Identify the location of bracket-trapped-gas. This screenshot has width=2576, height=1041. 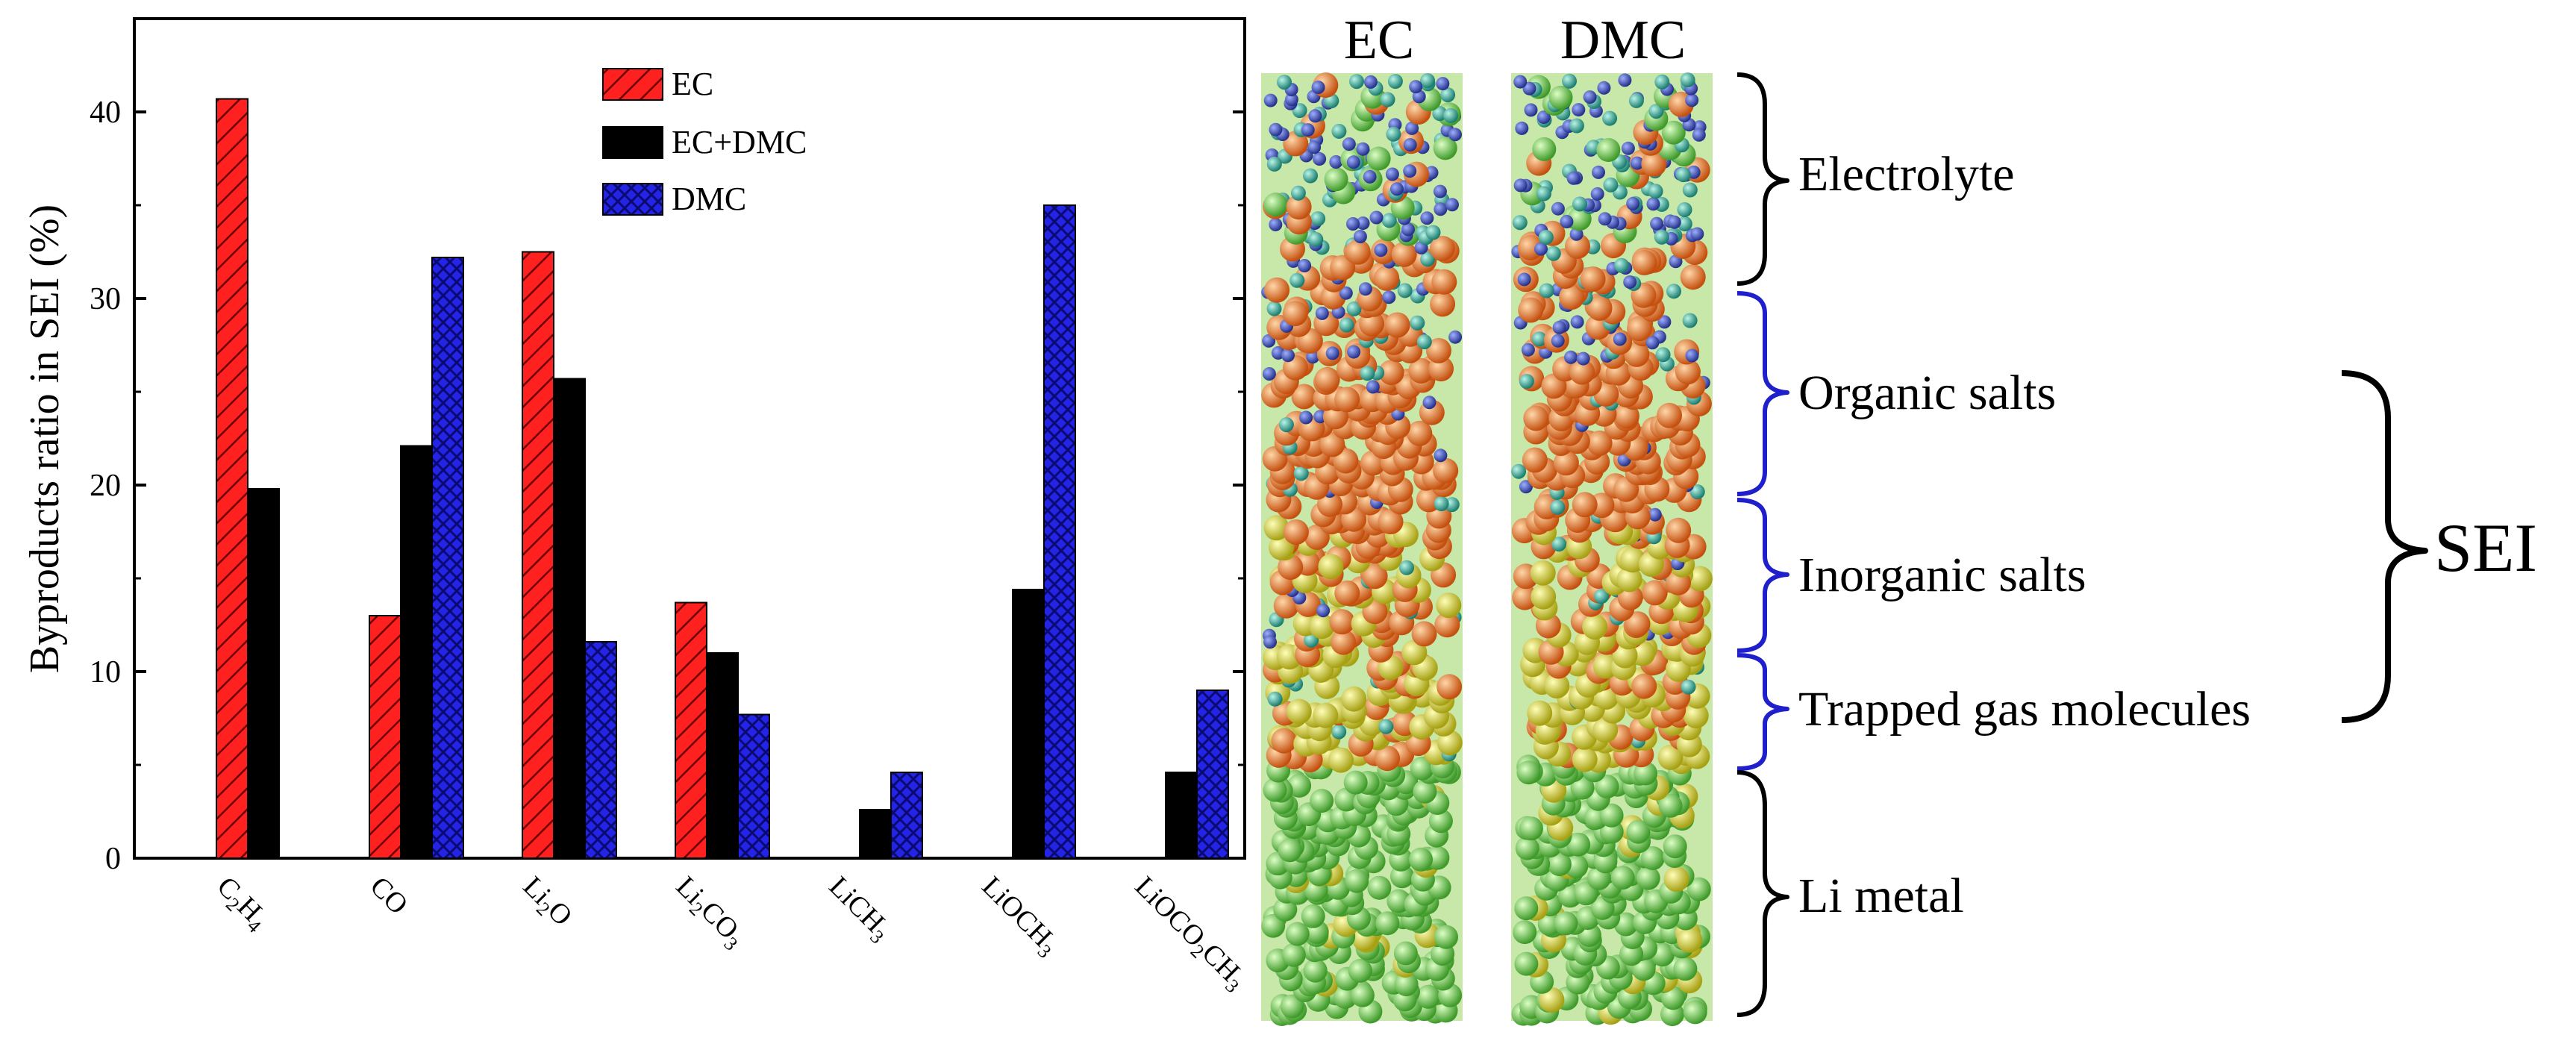
(1762, 712).